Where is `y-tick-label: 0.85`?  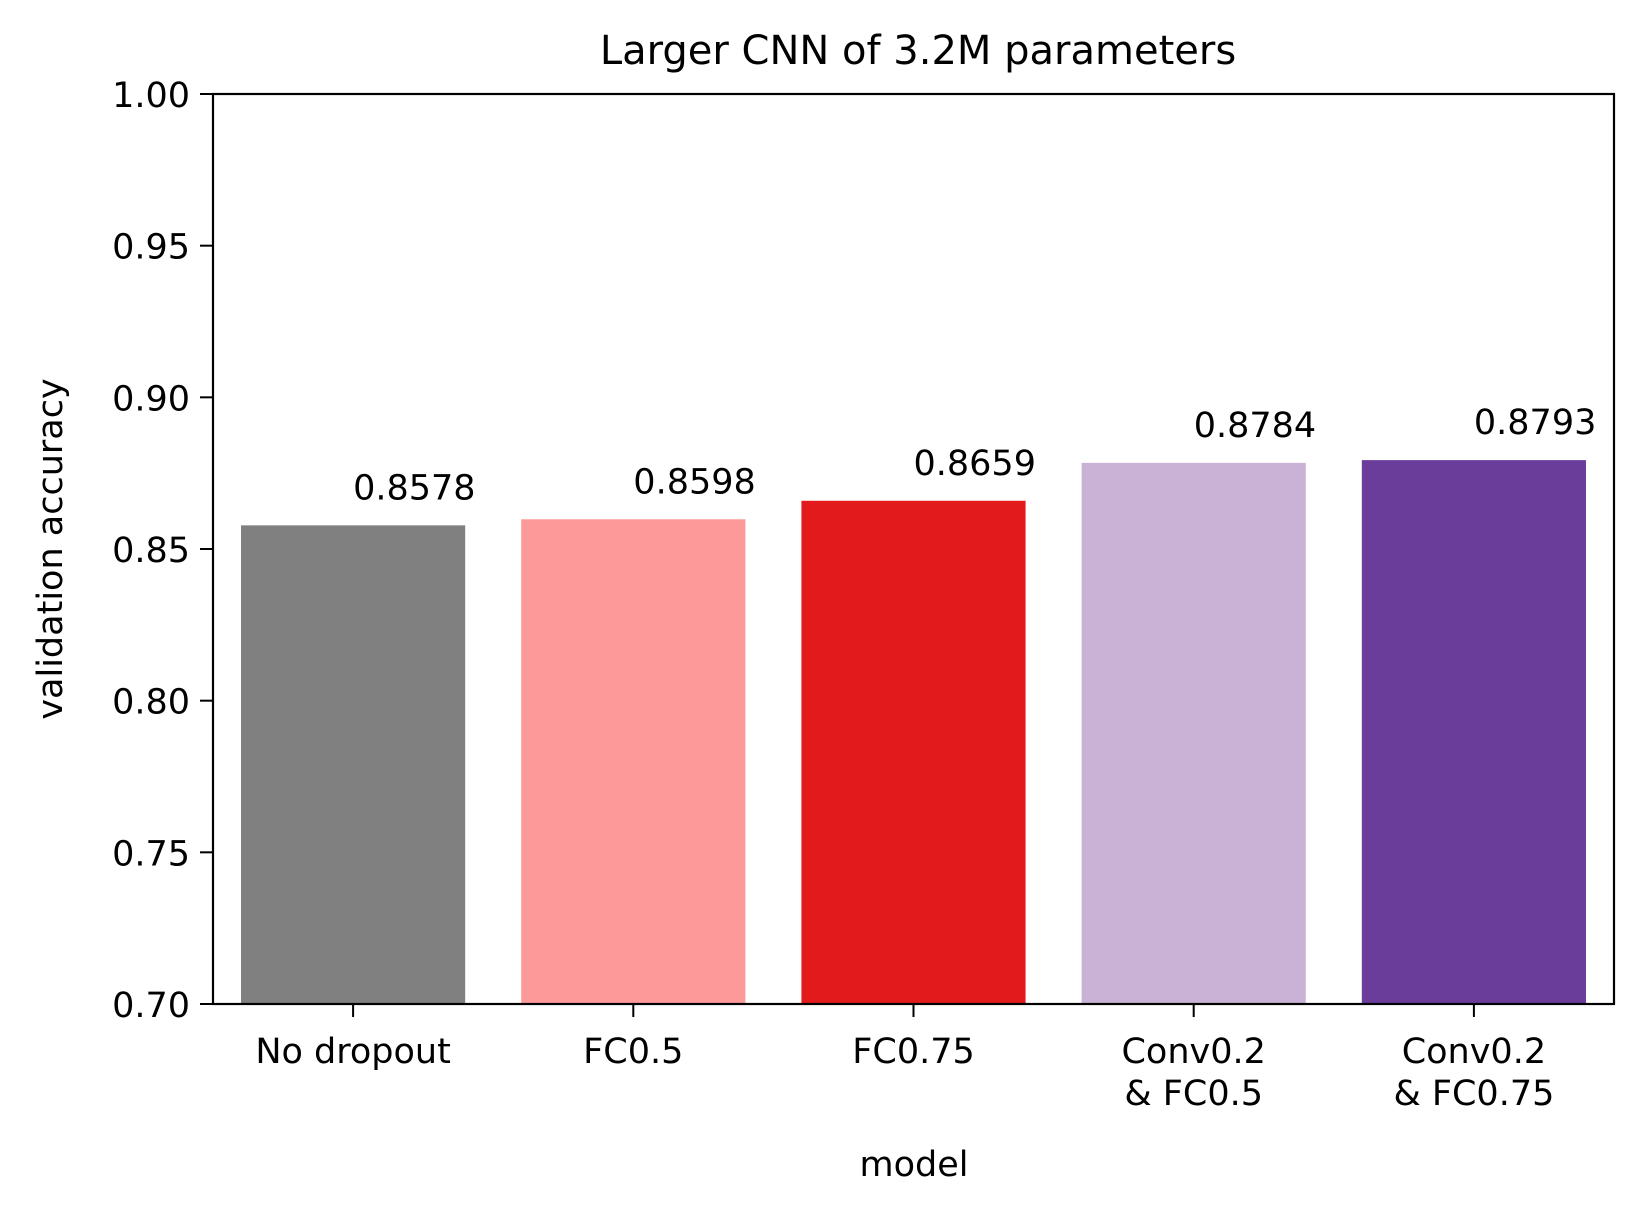
y-tick-label: 0.85 is located at coordinates (151, 551).